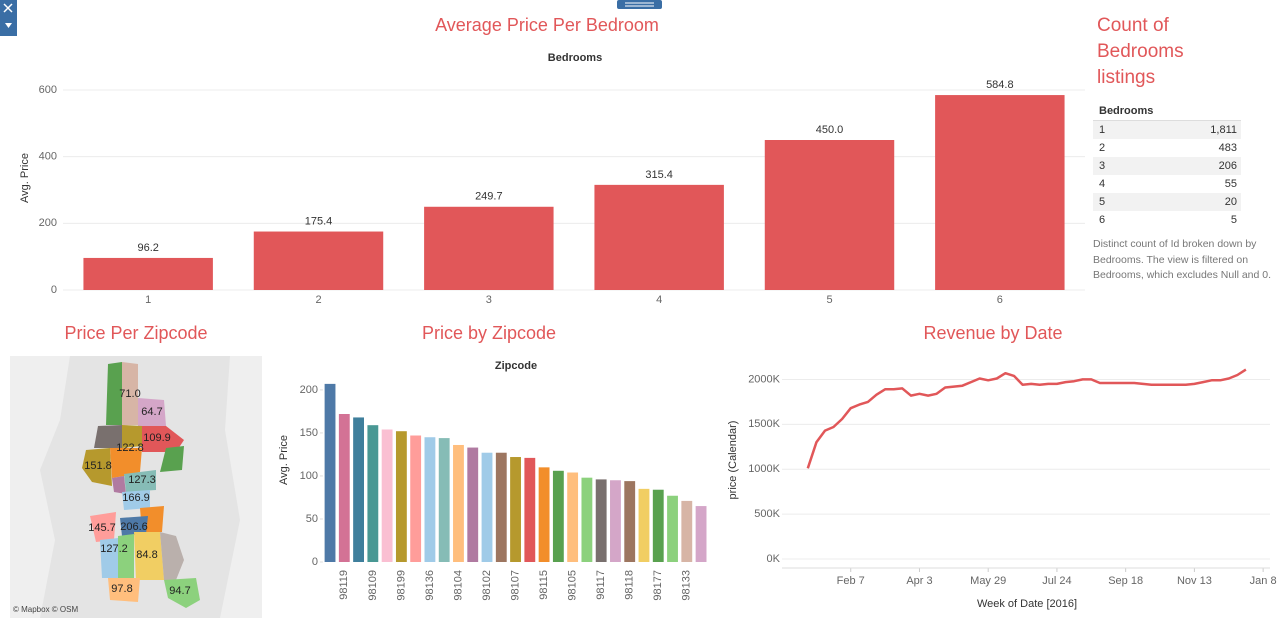 This screenshot has height=624, width=1280. What do you see at coordinates (136, 487) in the screenshot?
I see `map` at bounding box center [136, 487].